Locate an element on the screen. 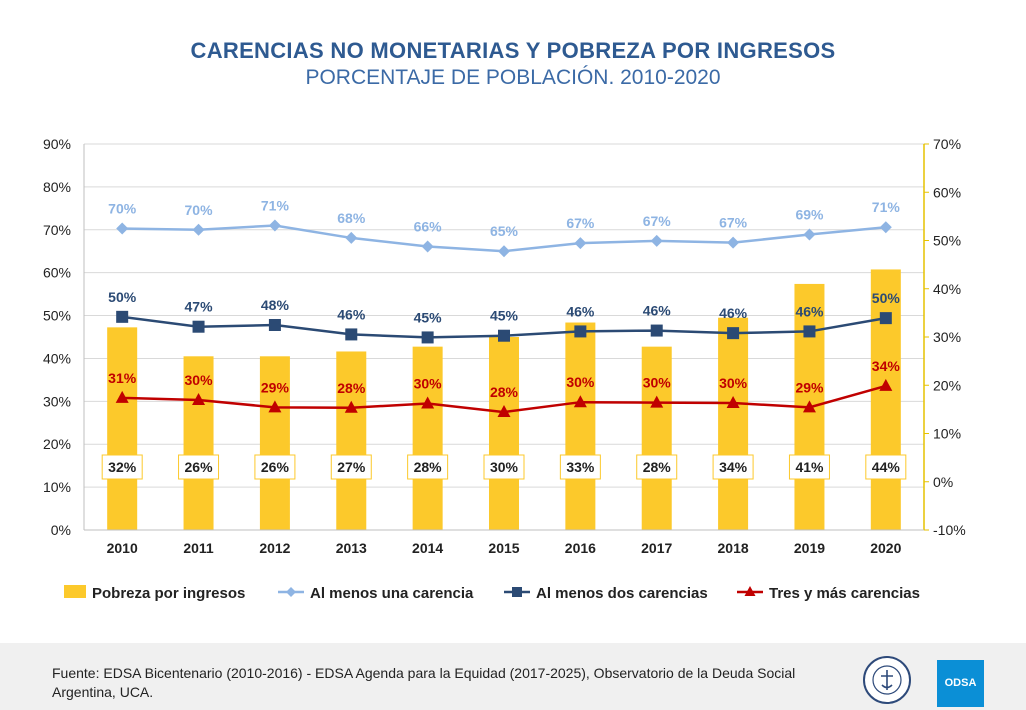 The height and width of the screenshot is (710, 1026). y-left-tick-label: 40% is located at coordinates (57, 358).